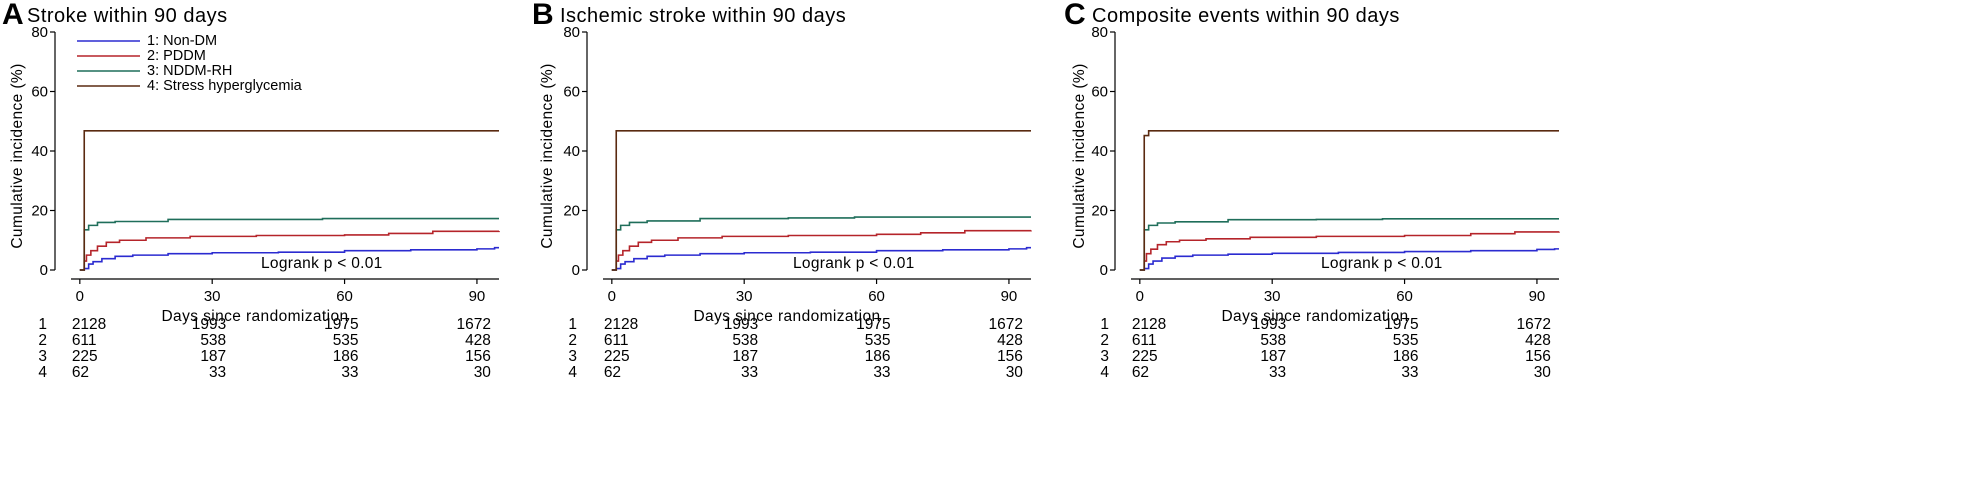 This screenshot has height=479, width=1970. I want to click on x-tick-label: 90, so click(477, 296).